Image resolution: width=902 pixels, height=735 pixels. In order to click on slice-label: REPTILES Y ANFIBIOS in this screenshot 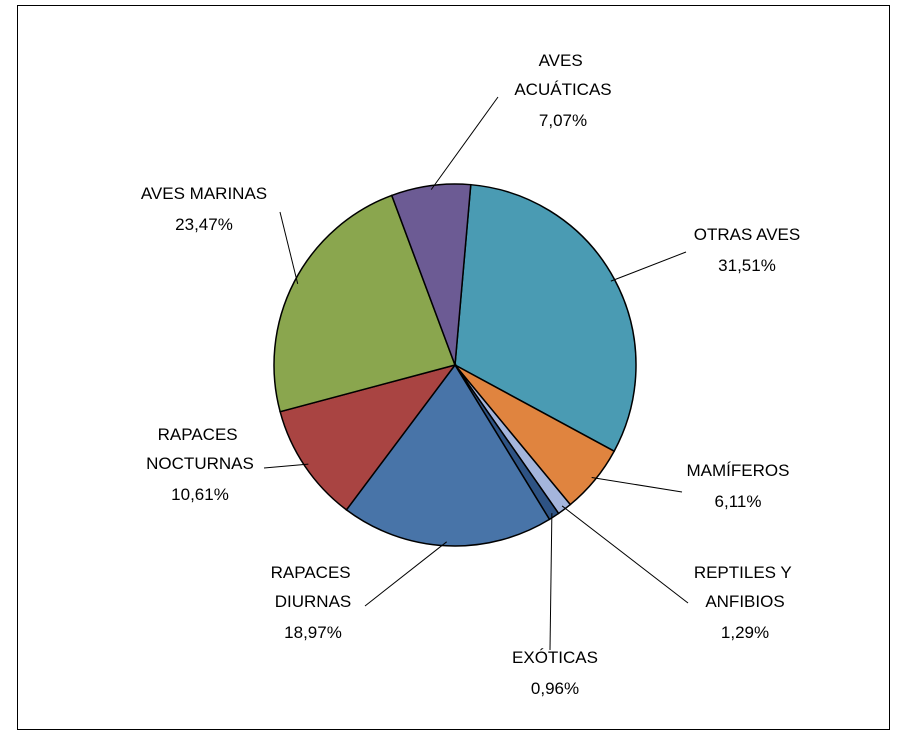, I will do `click(745, 587)`.